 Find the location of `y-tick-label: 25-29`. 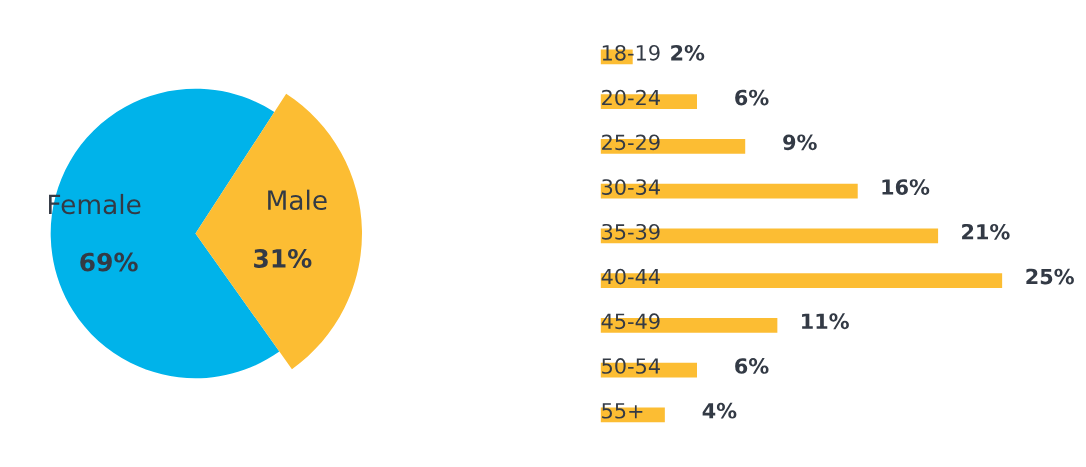

y-tick-label: 25-29 is located at coordinates (631, 142).